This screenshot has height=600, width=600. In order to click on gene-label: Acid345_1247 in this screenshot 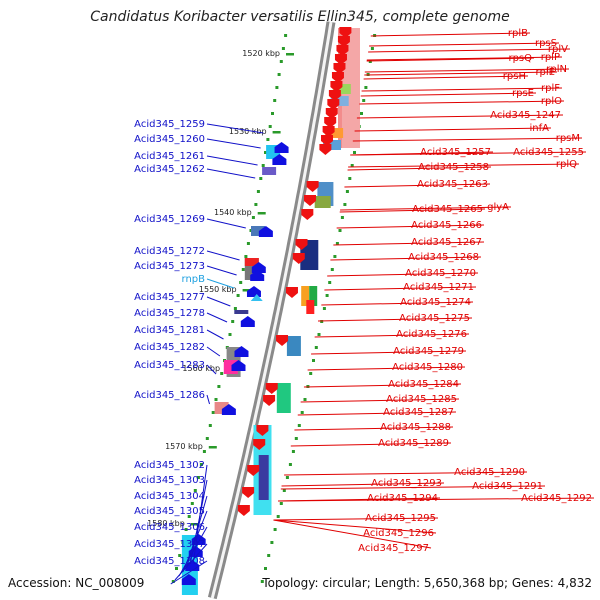, I will do `click(525, 115)`.